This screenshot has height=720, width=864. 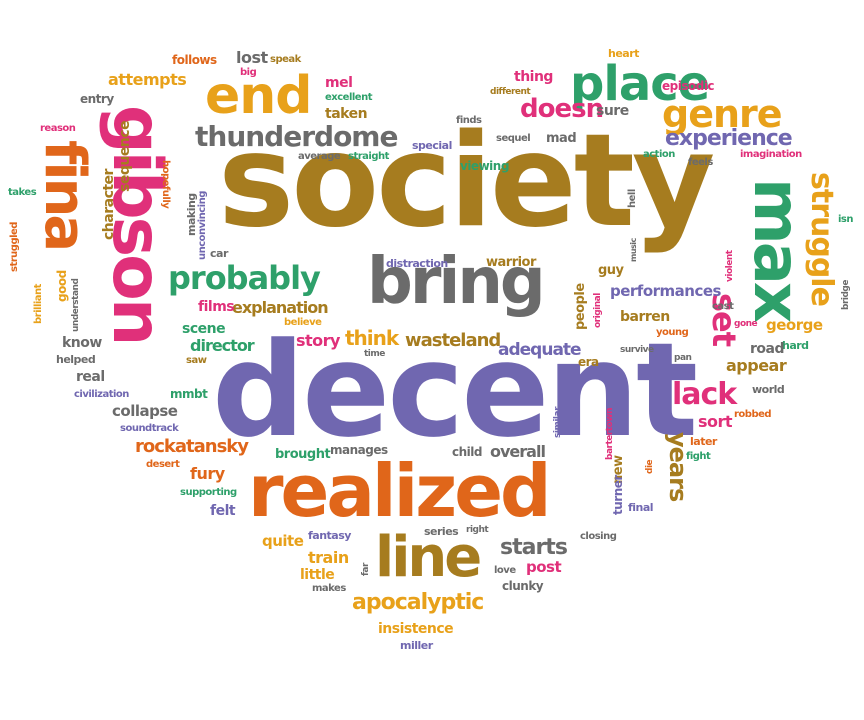 What do you see at coordinates (683, 358) in the screenshot?
I see `word-pan: pan` at bounding box center [683, 358].